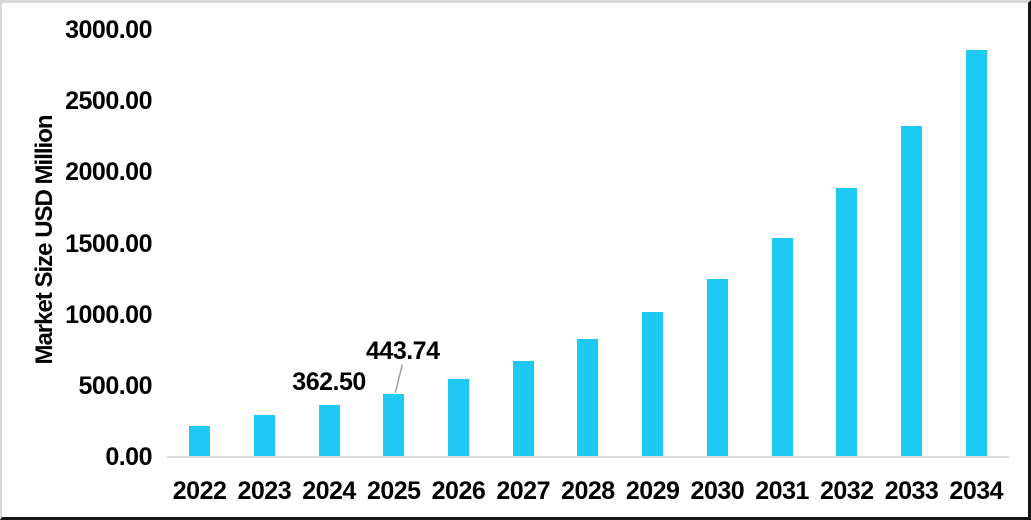 The height and width of the screenshot is (520, 1031). Describe the element at coordinates (458, 418) in the screenshot. I see `bar-2026` at that location.